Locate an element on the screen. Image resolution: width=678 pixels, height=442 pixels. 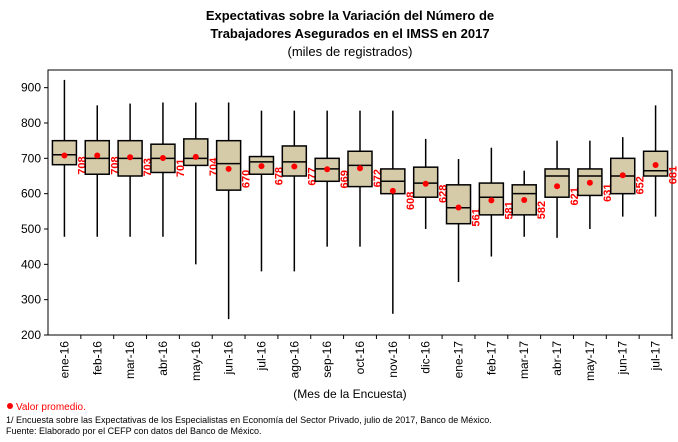
x-tick-label: may-17 is located at coordinates (590, 361).